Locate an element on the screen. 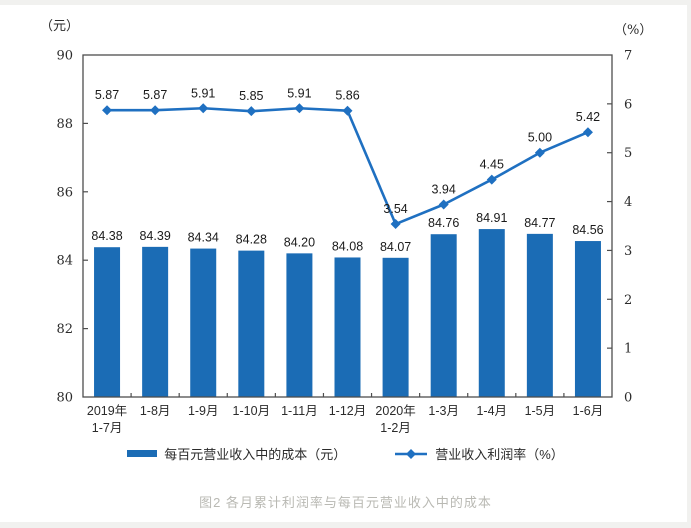 The image size is (691, 528). right-axis-tick-label: 5 is located at coordinates (628, 153).